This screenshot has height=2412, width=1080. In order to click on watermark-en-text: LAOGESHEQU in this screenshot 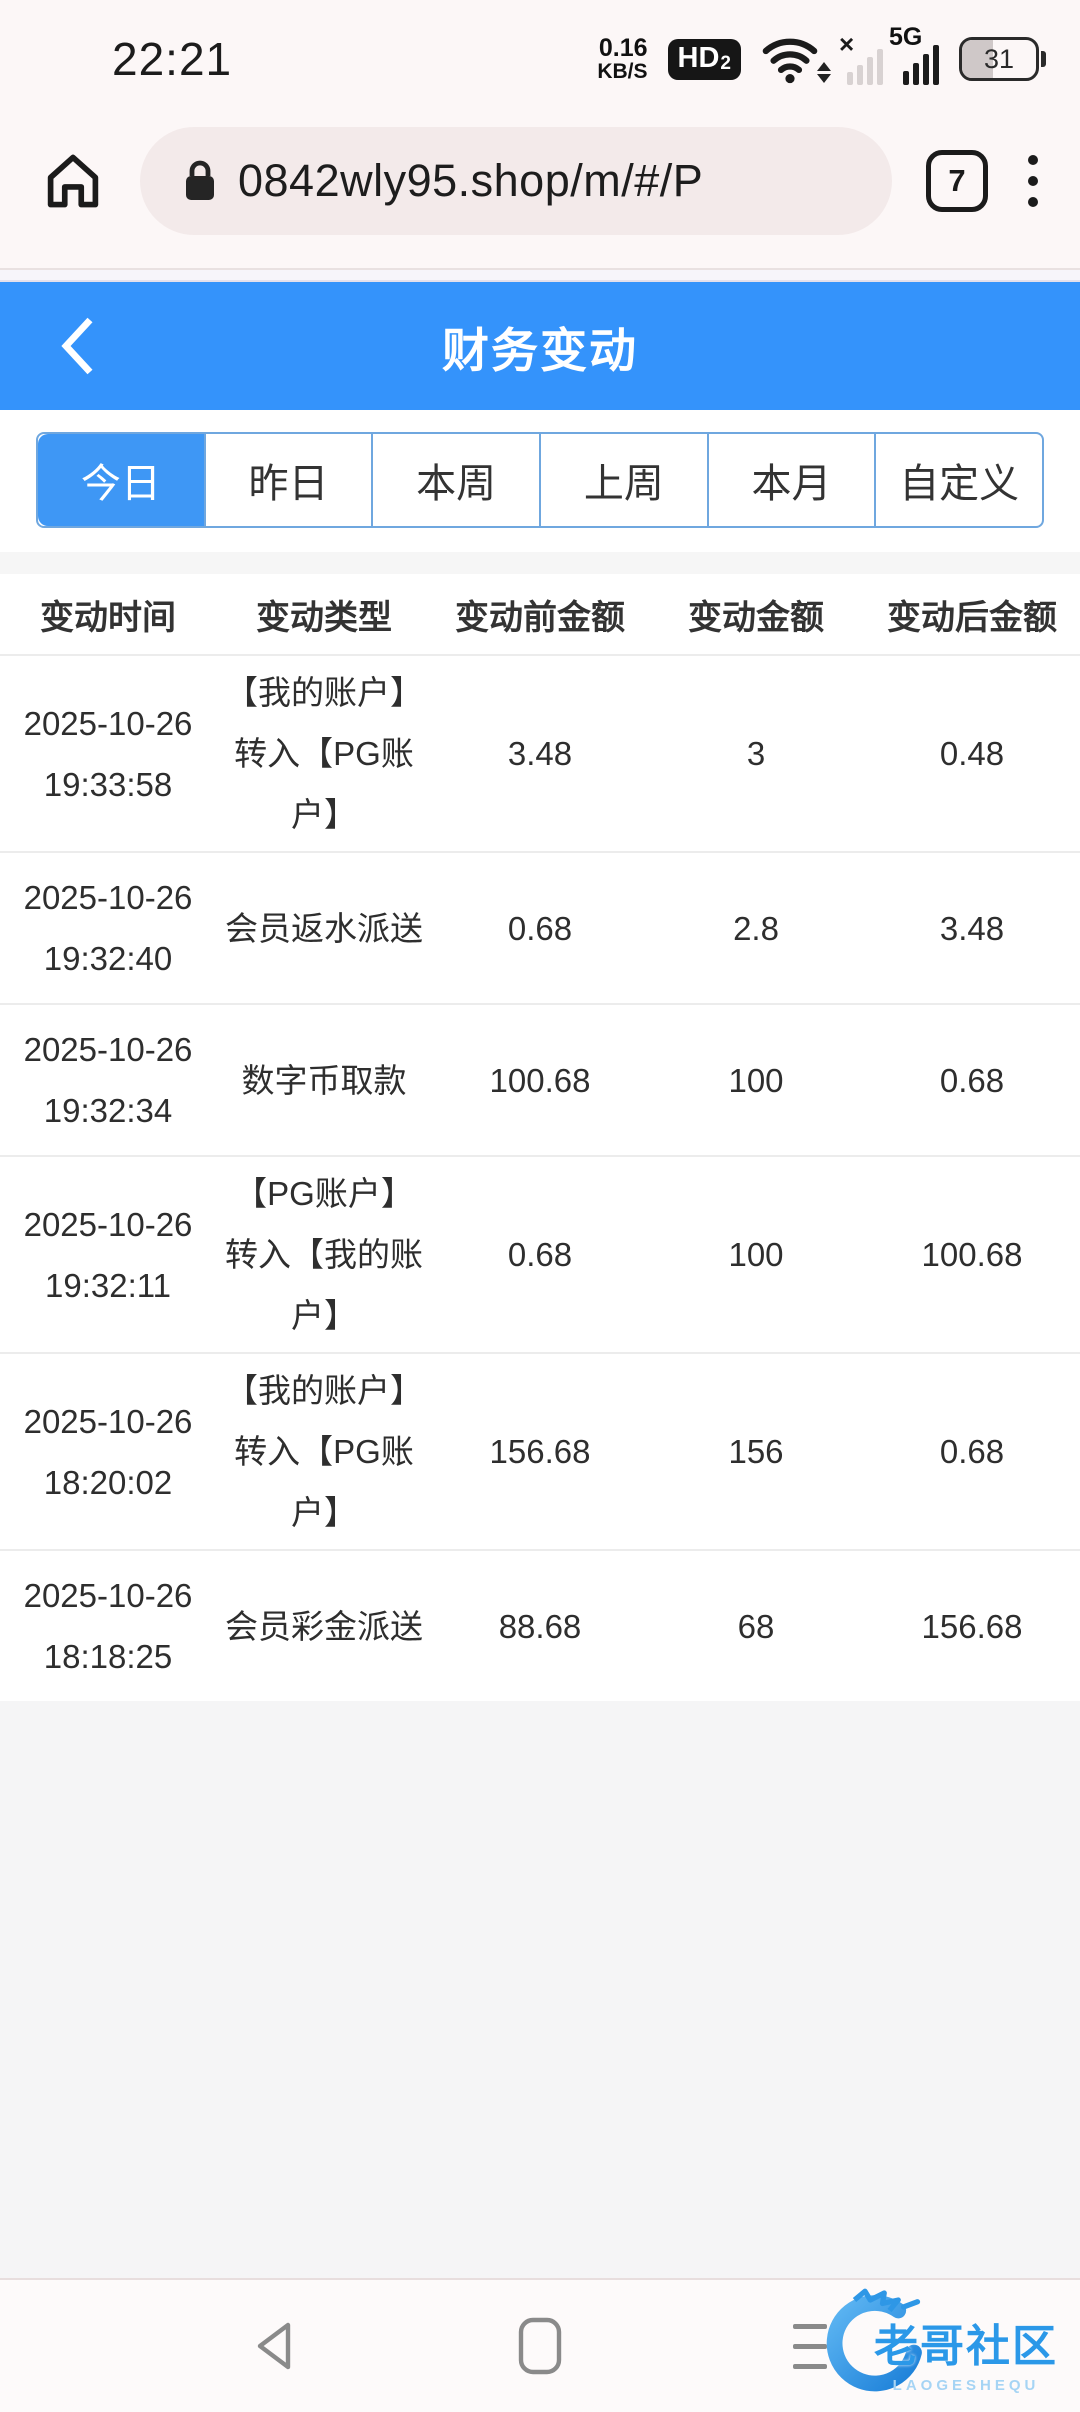, I will do `click(966, 2385)`.